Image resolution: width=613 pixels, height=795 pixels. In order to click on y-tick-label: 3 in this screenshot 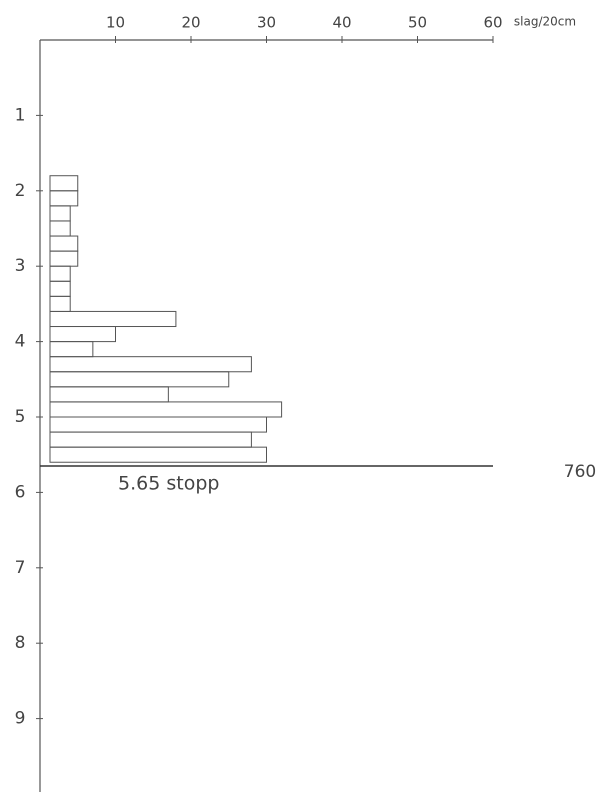, I will do `click(20, 266)`.